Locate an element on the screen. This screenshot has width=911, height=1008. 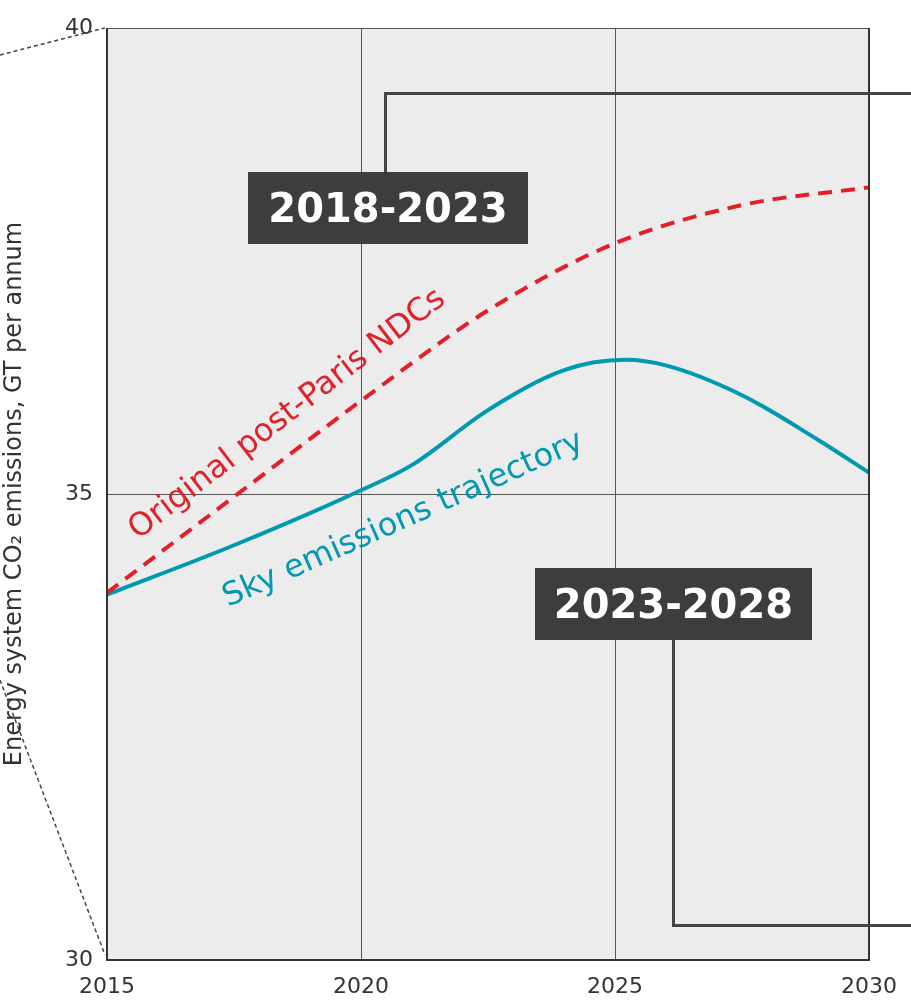
y-tick-label: 40 is located at coordinates (79, 26).